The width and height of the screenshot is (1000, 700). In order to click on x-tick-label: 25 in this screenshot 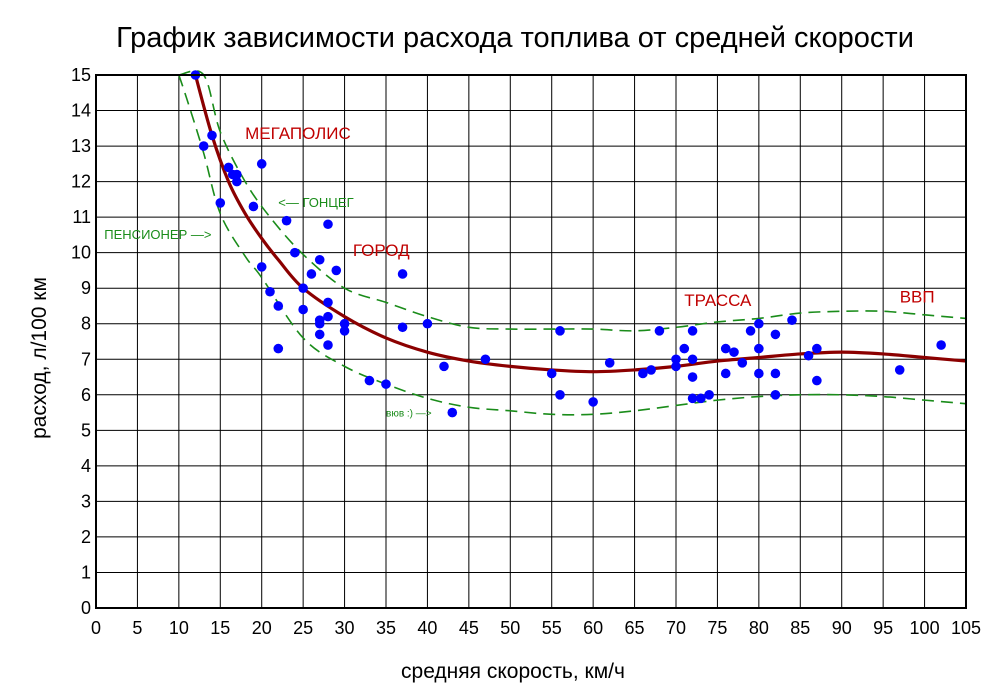, I will do `click(303, 628)`.